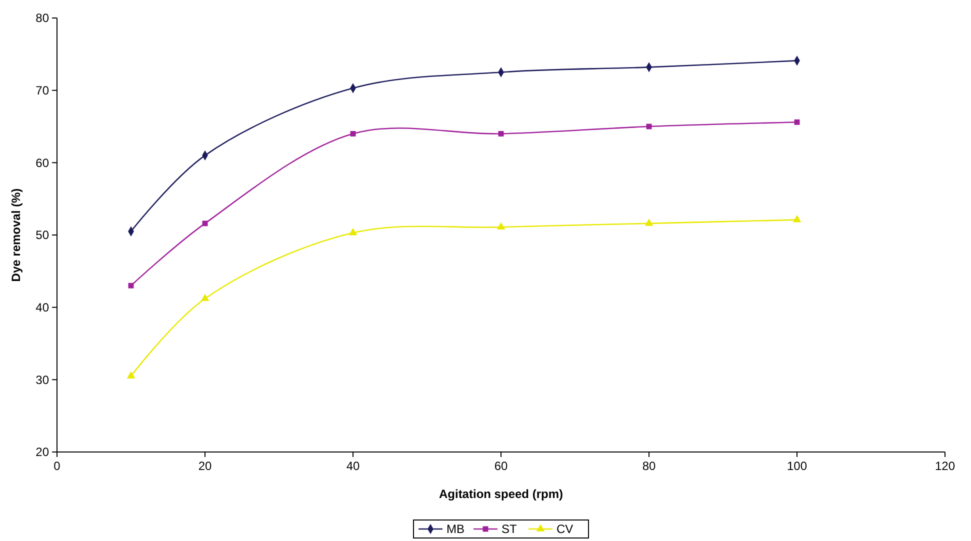  What do you see at coordinates (501, 494) in the screenshot?
I see `x-axis-title: Agitation speed (rpm)` at bounding box center [501, 494].